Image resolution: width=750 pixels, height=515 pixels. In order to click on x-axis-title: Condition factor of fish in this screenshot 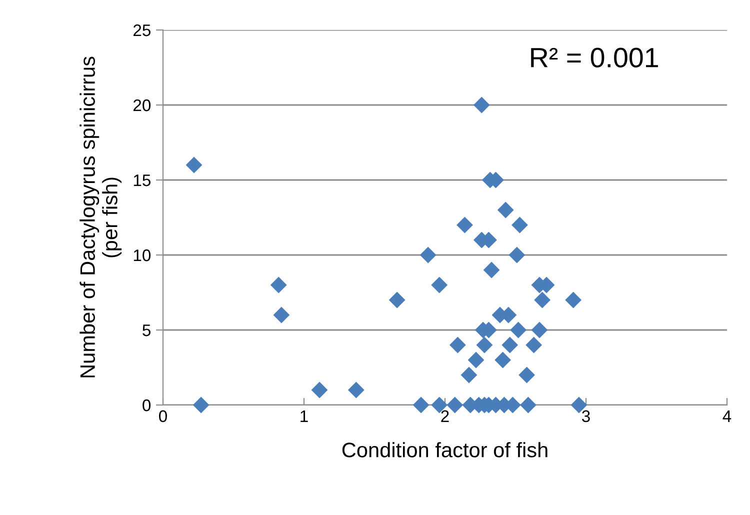, I will do `click(445, 450)`.